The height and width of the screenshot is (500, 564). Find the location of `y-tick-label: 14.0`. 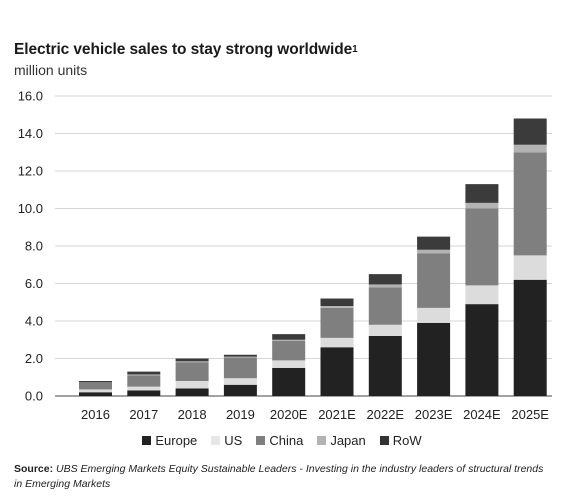

y-tick-label: 14.0 is located at coordinates (30, 133).